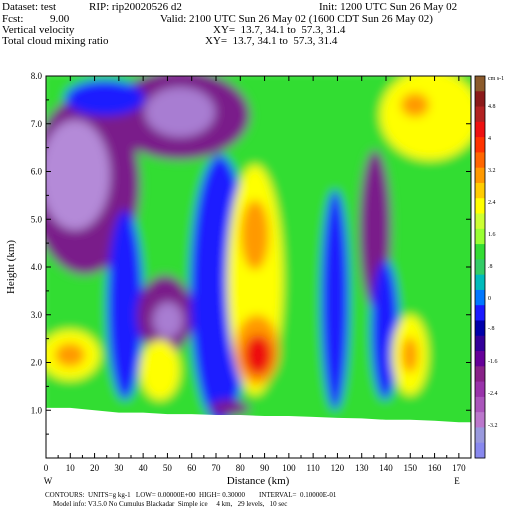 This screenshot has width=512, height=512. Describe the element at coordinates (410, 355) in the screenshot. I see `field-blob-right-orange` at that location.